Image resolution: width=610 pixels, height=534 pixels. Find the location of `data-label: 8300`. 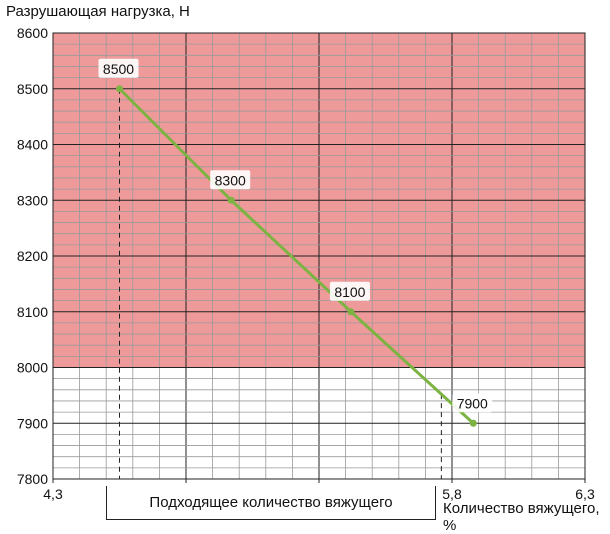

data-label: 8300 is located at coordinates (230, 180).